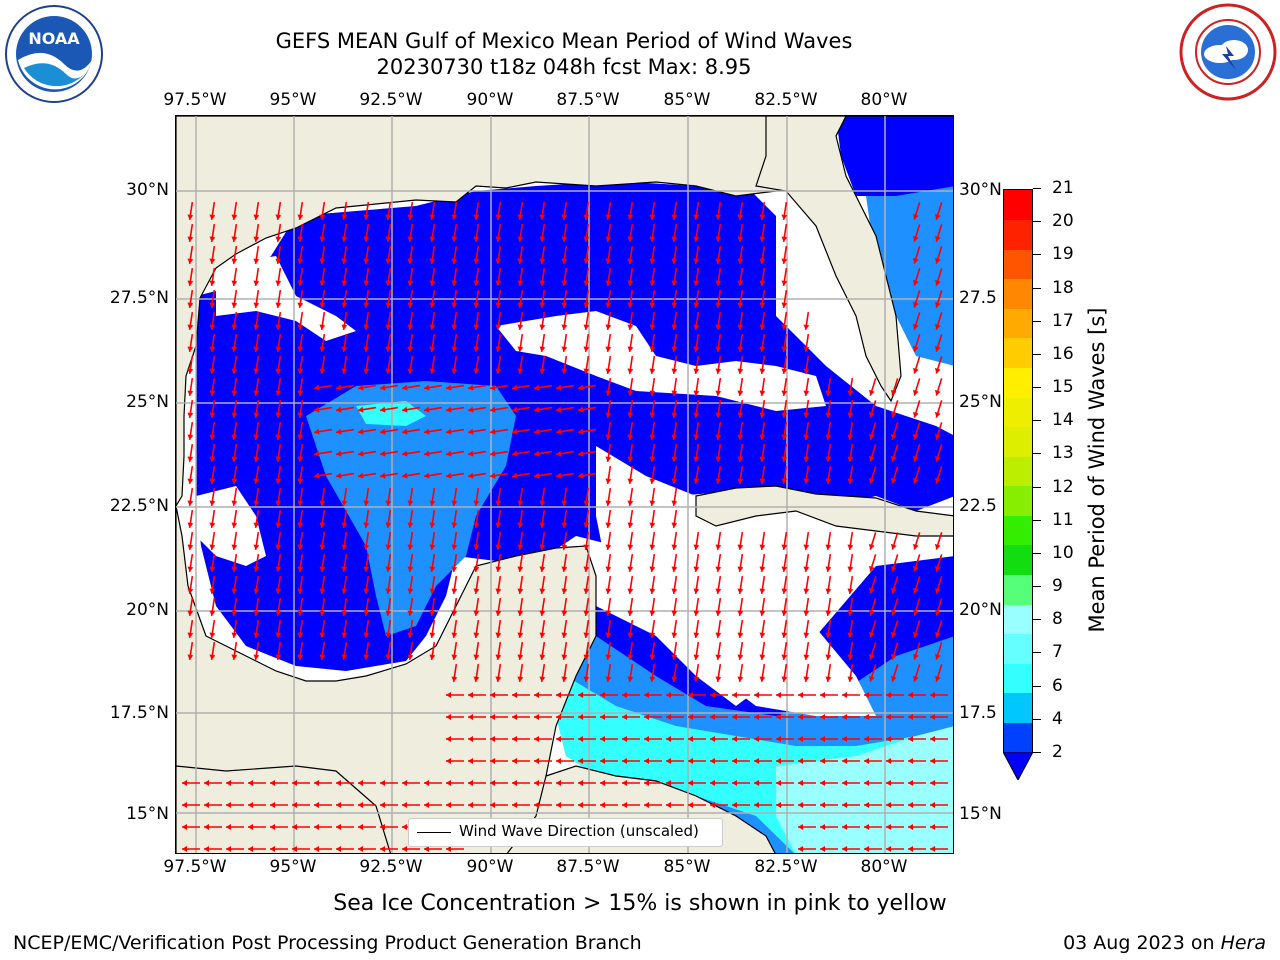 This screenshot has width=1280, height=960. Describe the element at coordinates (864, 789) in the screenshot. I see `caribbean-higher-period-region` at that location.